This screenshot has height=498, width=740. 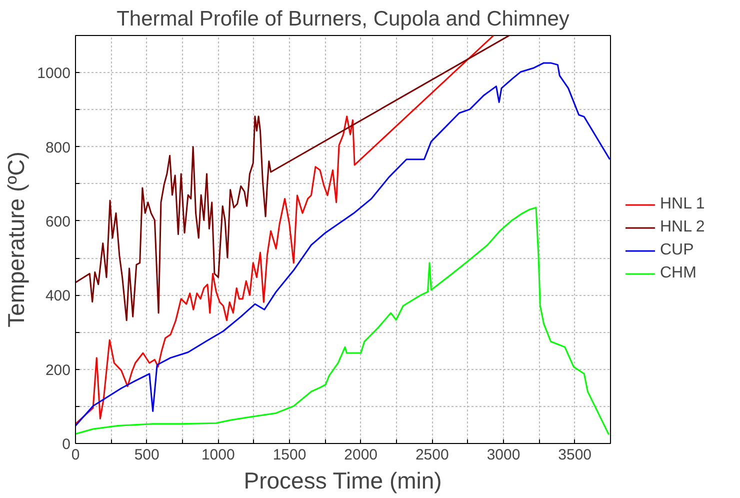 I want to click on legend-label: HNL 2, so click(x=682, y=227).